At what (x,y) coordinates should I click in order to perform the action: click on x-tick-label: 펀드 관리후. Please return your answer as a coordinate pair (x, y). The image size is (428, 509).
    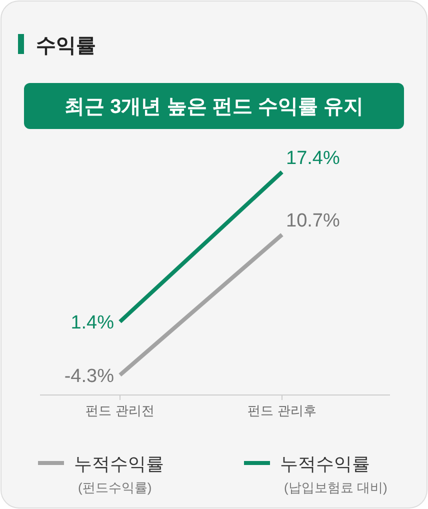
    Looking at the image, I should click on (282, 410).